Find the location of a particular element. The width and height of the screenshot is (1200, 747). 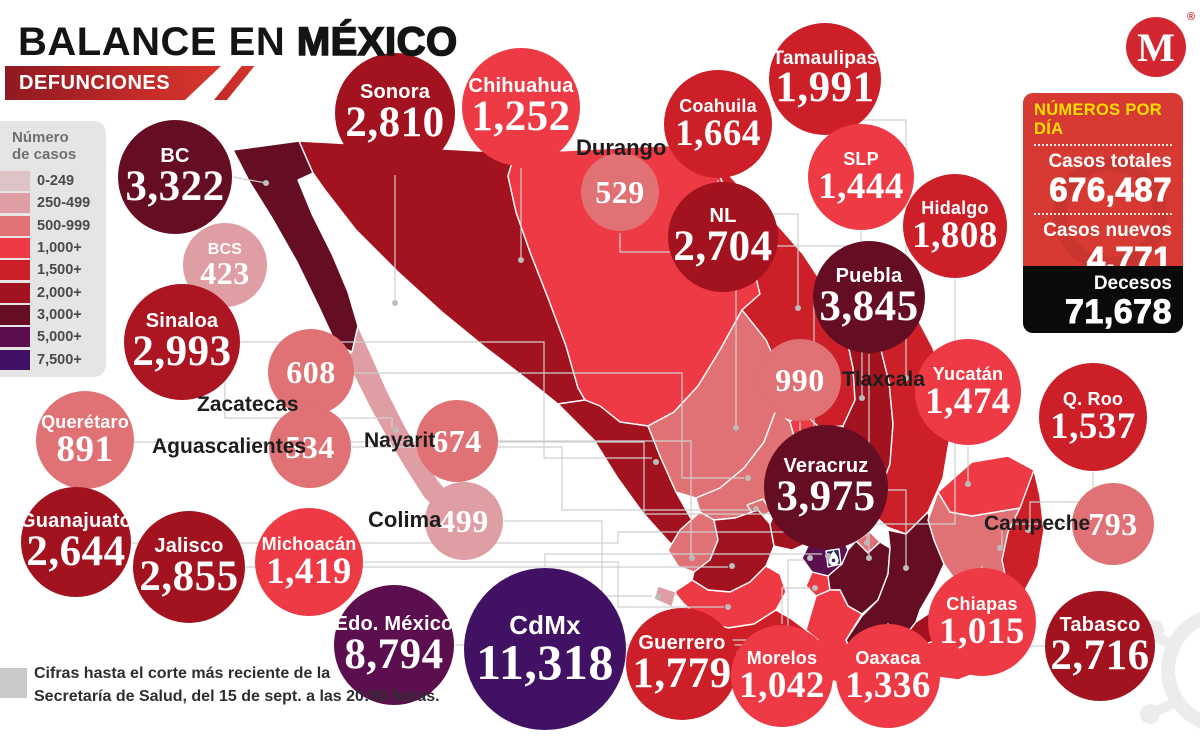

state-name: CdMx is located at coordinates (545, 624).